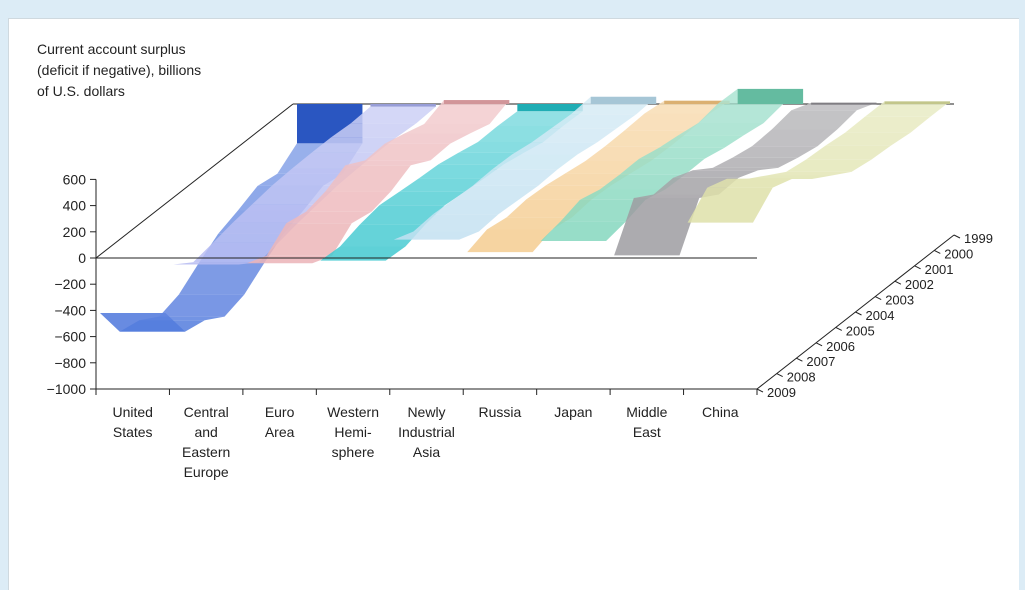 This screenshot has height=590, width=1025. What do you see at coordinates (81, 91) in the screenshot?
I see `y-axis-title-line: of U.S. dollars` at bounding box center [81, 91].